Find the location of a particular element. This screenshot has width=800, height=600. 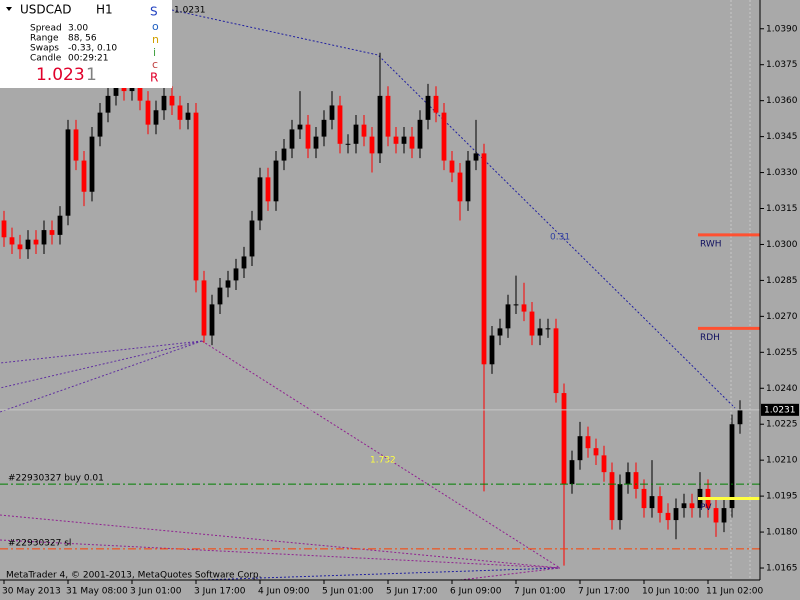

level-label: RDH is located at coordinates (710, 338).